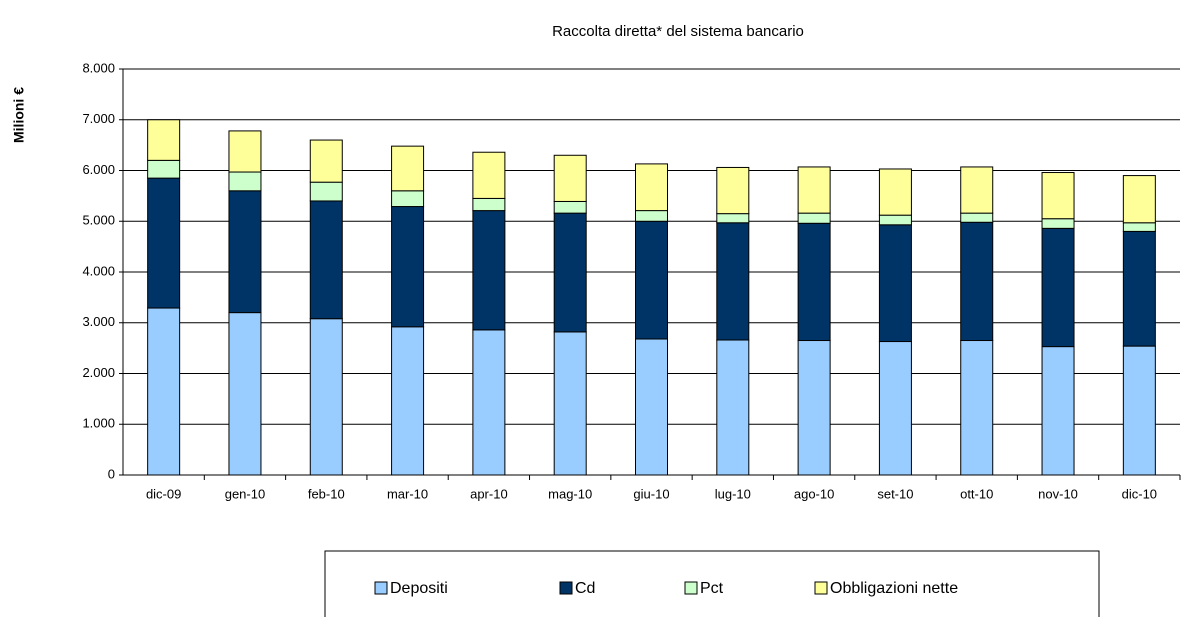  I want to click on x-tick-label: lug-10, so click(733, 493).